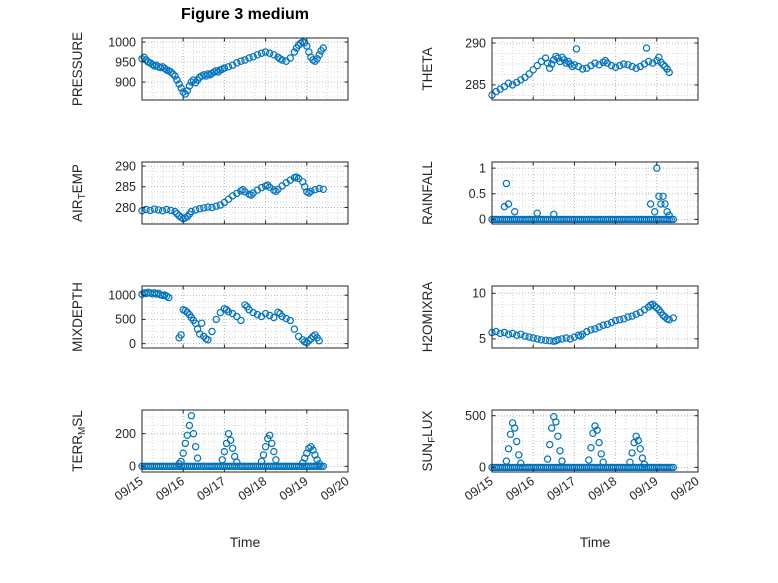  I want to click on subplot-pressure: PRESSURE 900 950 1000, so click(208, 69).